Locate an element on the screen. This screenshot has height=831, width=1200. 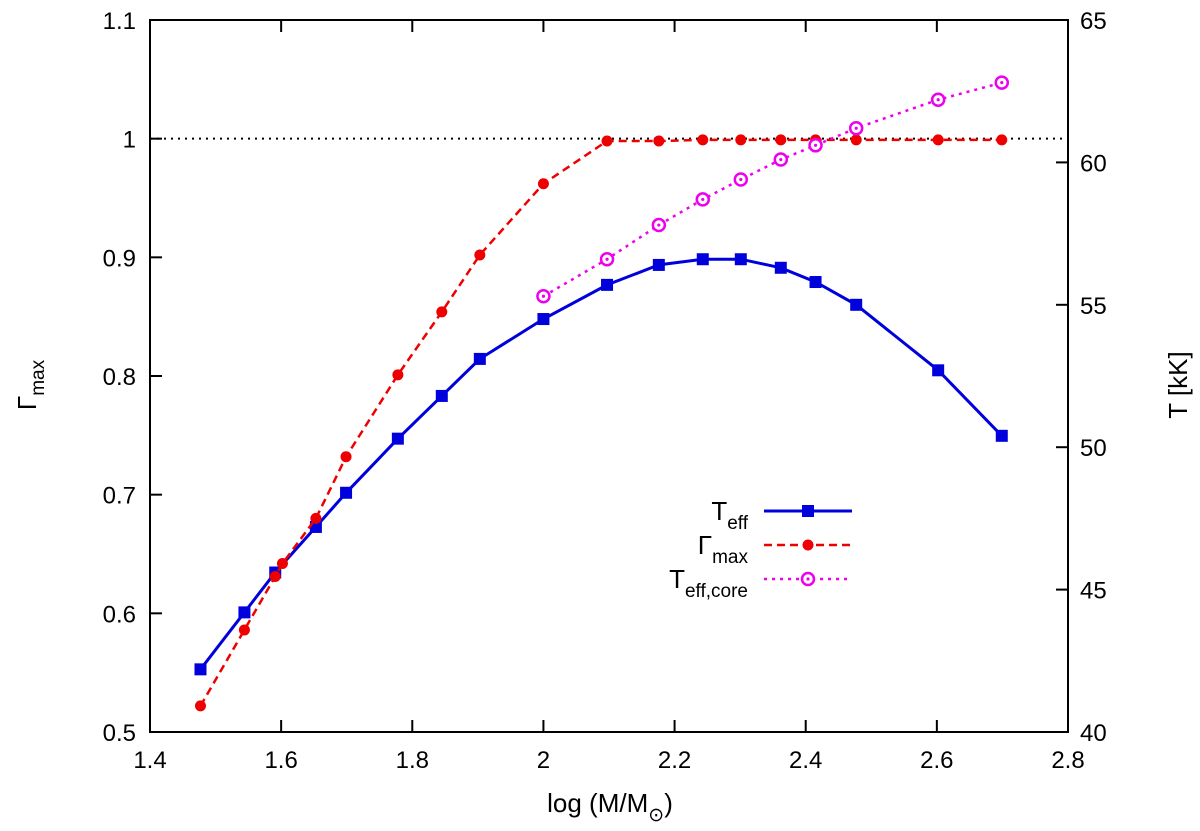
y-right-axis-label: T [kK] is located at coordinates (1178, 384).